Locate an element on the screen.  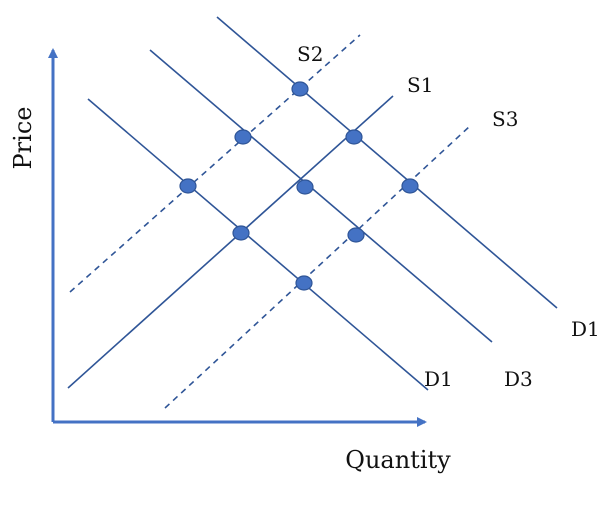
label-d1-left: D1 is located at coordinates (438, 379).